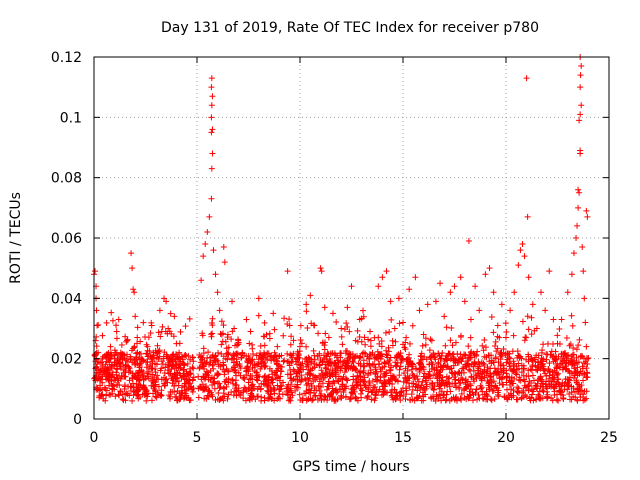 The width and height of the screenshot is (640, 480). I want to click on y-tick-label: 0.02, so click(66, 360).